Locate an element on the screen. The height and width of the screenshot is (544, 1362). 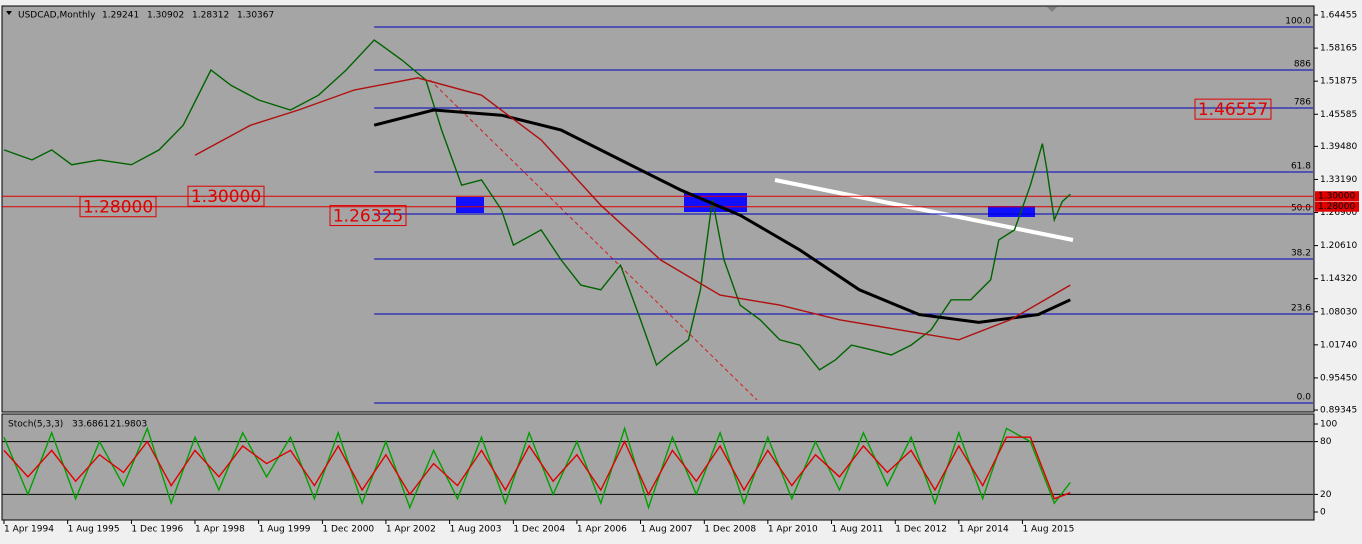
y-tick-label: 1.01740 is located at coordinates (1338, 345).